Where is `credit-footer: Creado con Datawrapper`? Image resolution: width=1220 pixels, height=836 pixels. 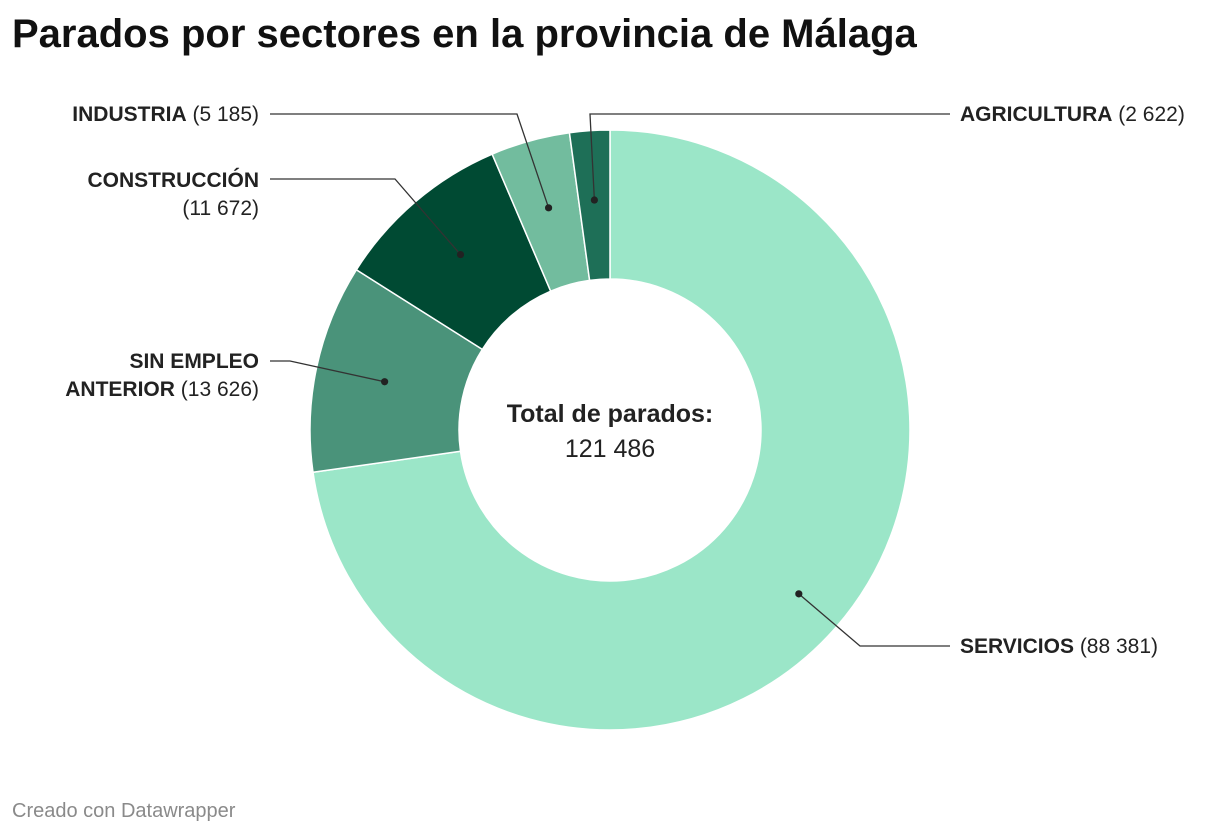
credit-footer: Creado con Datawrapper is located at coordinates (124, 811).